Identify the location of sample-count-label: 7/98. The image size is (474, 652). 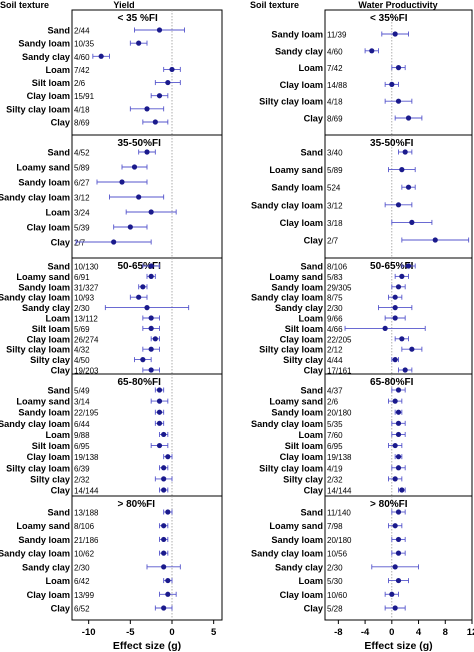
(335, 526).